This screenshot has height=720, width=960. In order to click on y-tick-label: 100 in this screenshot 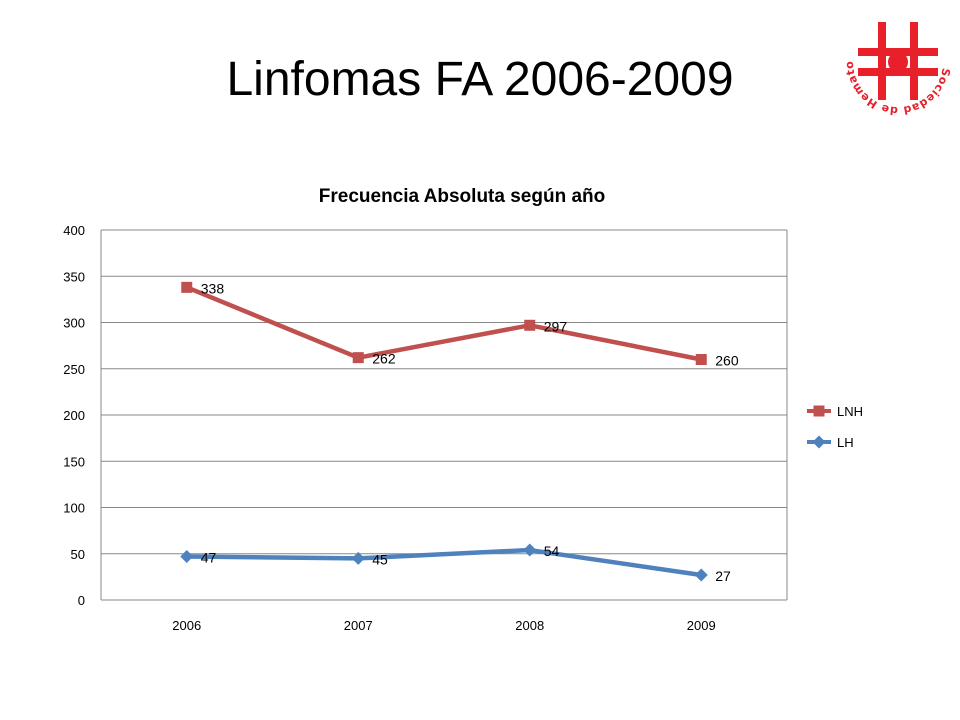, I will do `click(74, 508)`.